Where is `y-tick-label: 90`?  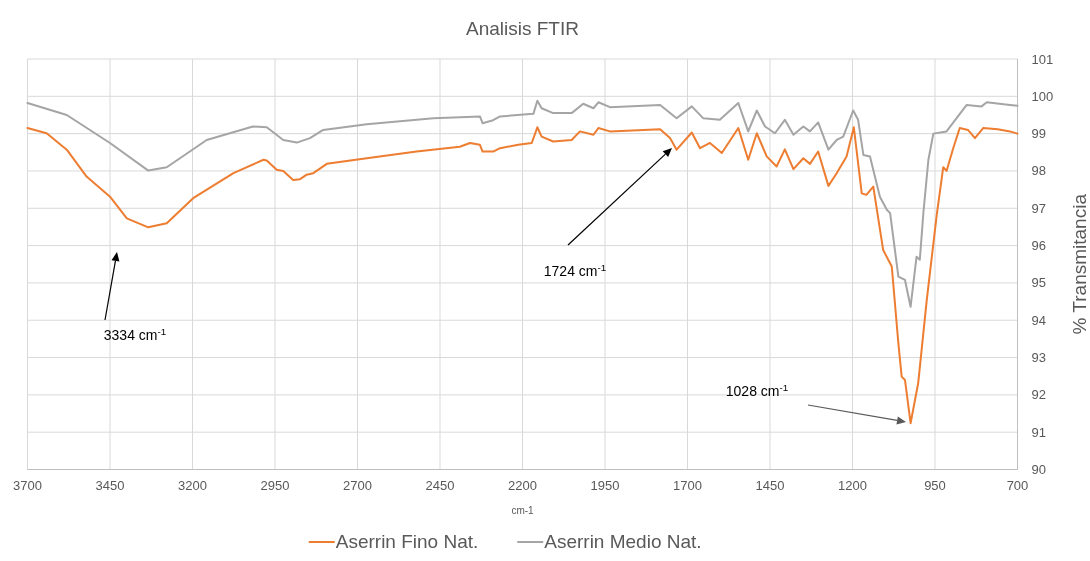 y-tick-label: 90 is located at coordinates (1038, 469).